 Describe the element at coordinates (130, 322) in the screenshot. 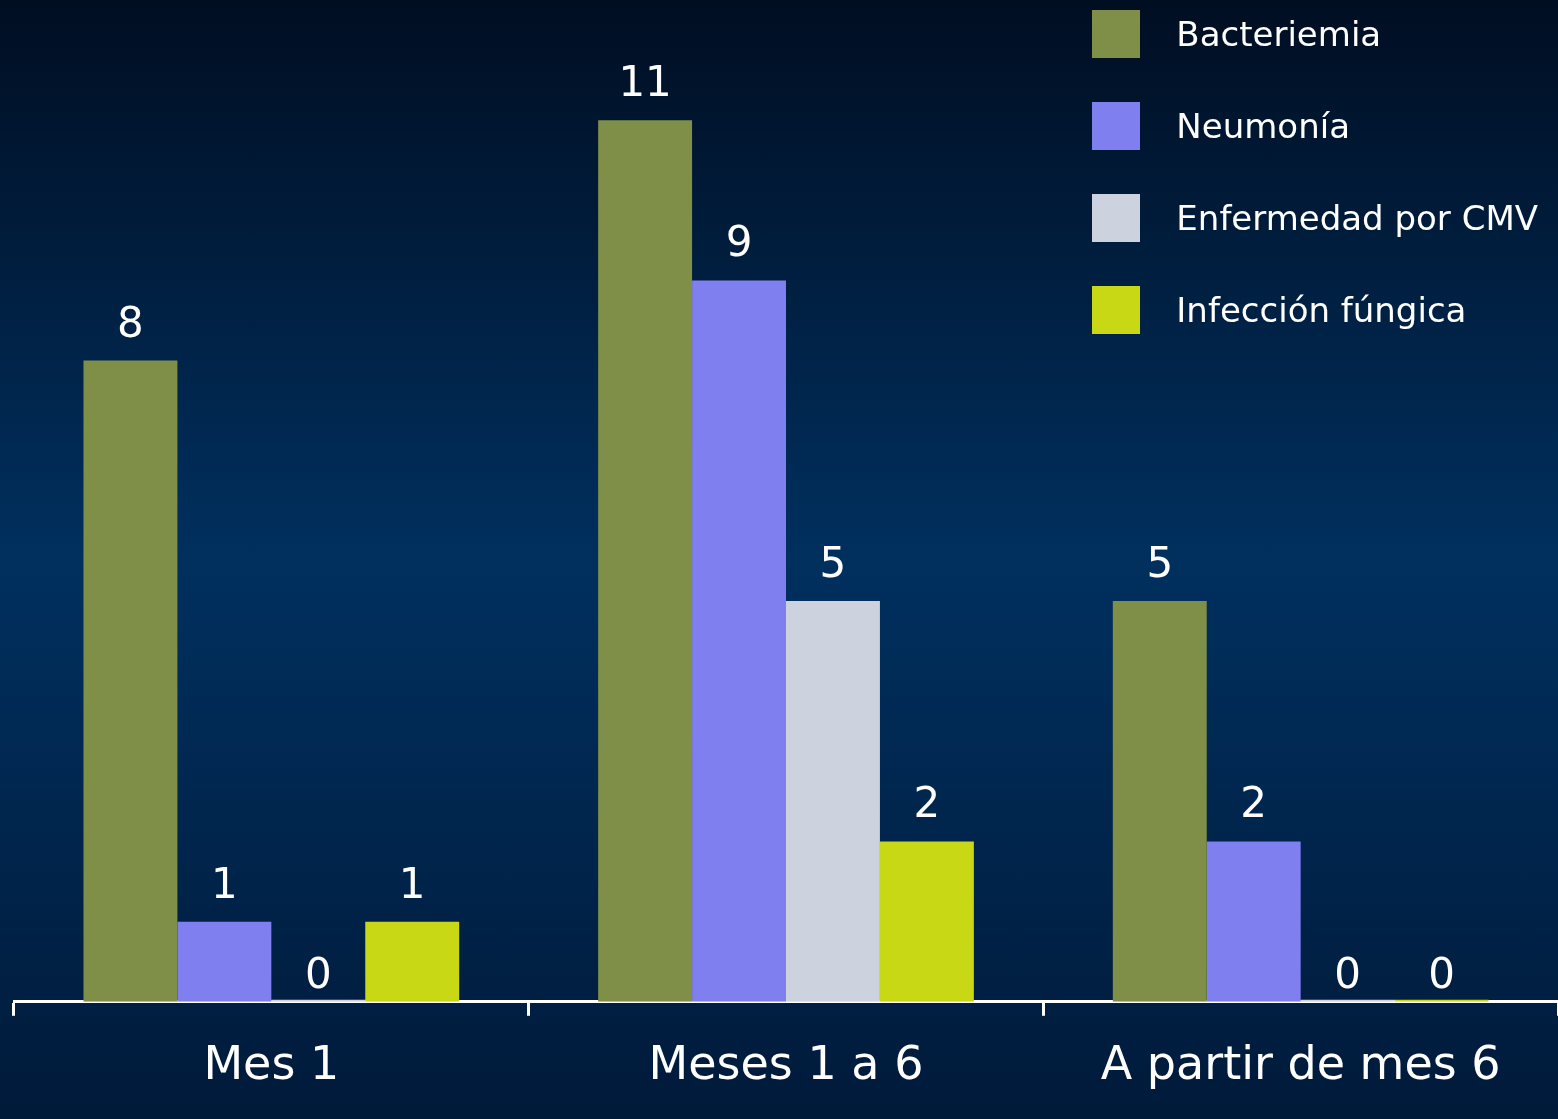

I see `data-label: 8` at that location.